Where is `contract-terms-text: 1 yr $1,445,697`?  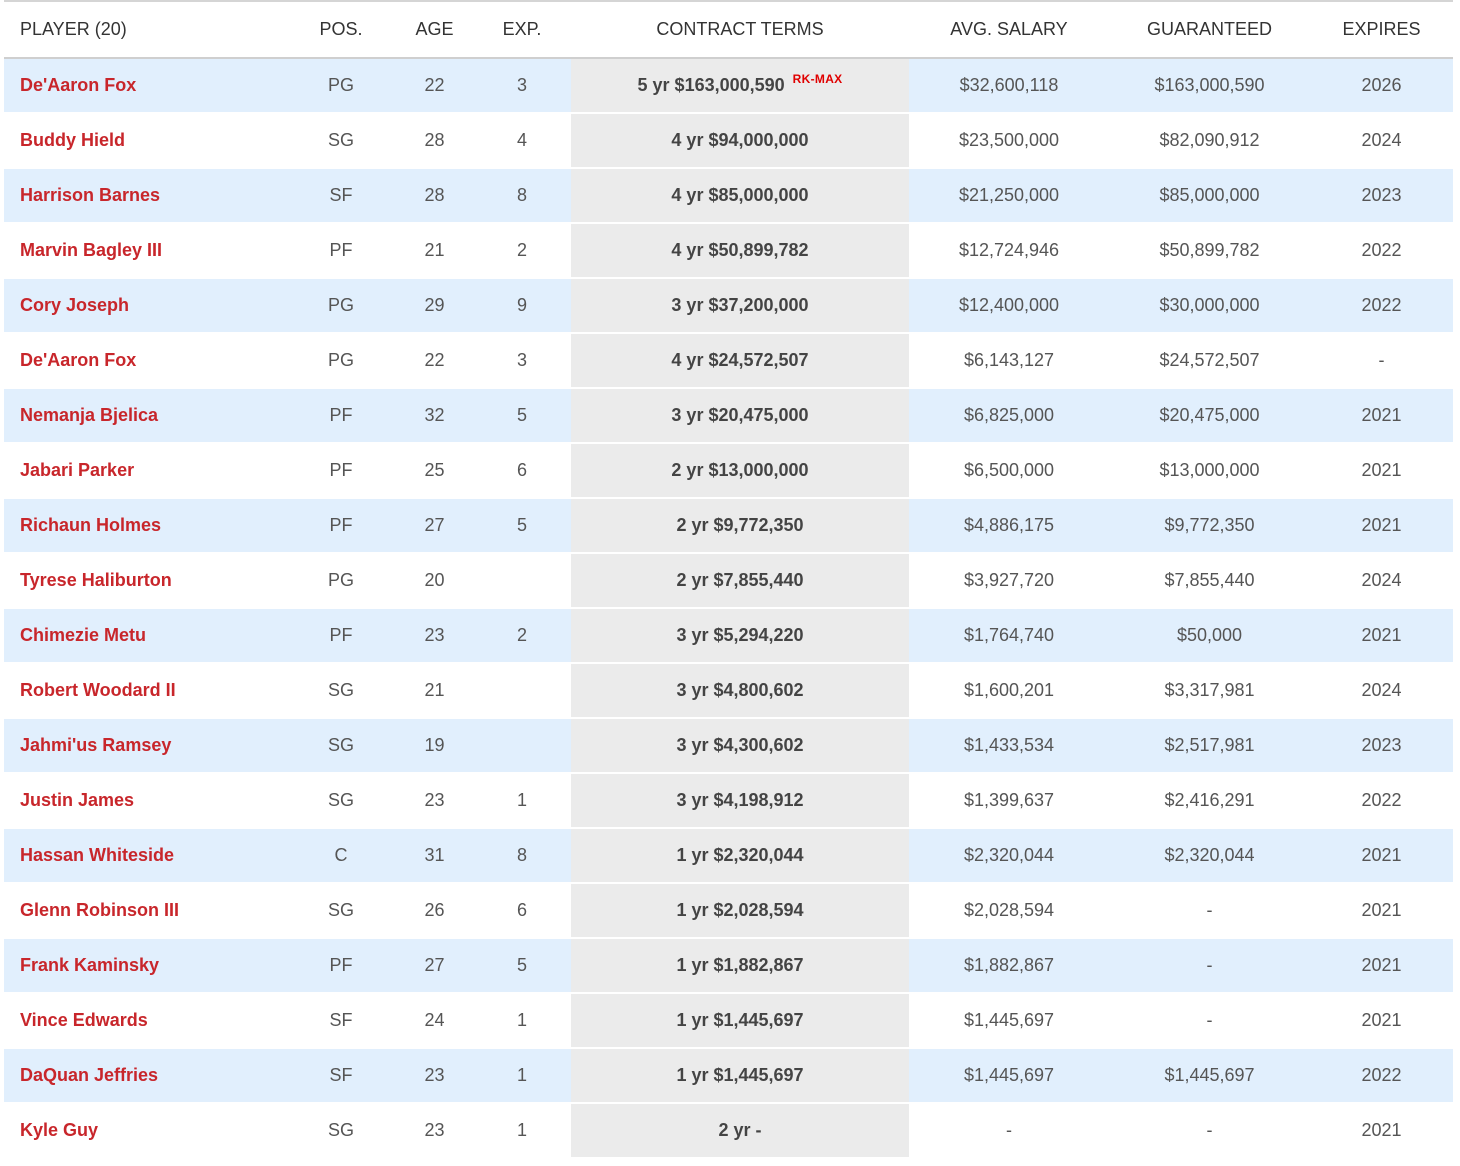
contract-terms-text: 1 yr $1,445,697 is located at coordinates (740, 1020).